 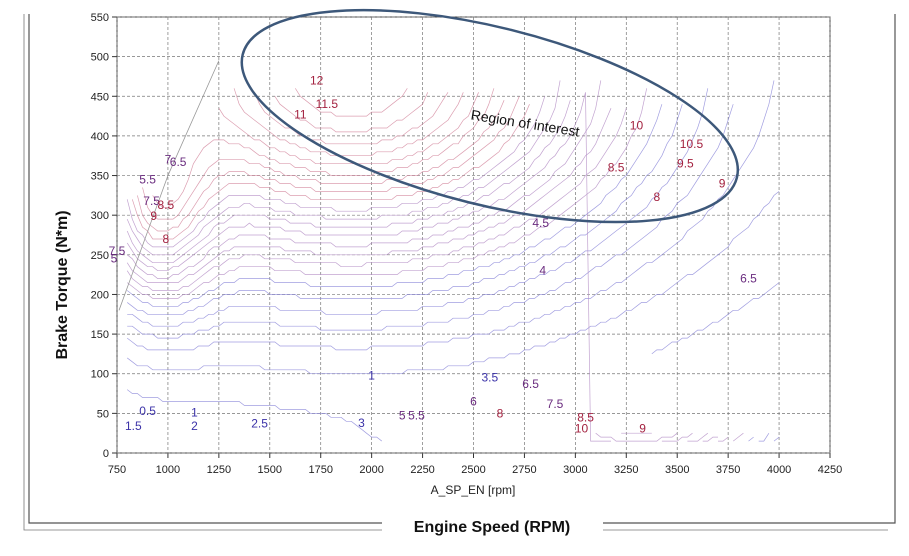 I want to click on x-tick-label: 1500, so click(x=270, y=470).